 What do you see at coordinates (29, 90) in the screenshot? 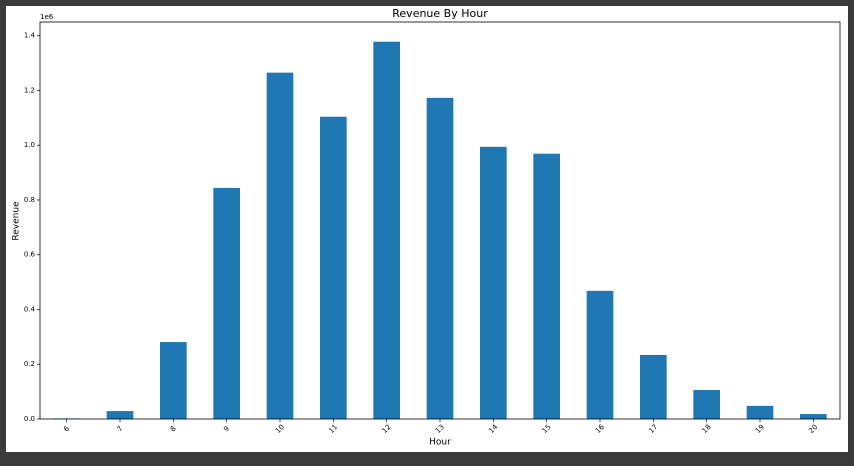
I see `y-tick-label: 1.2` at bounding box center [29, 90].